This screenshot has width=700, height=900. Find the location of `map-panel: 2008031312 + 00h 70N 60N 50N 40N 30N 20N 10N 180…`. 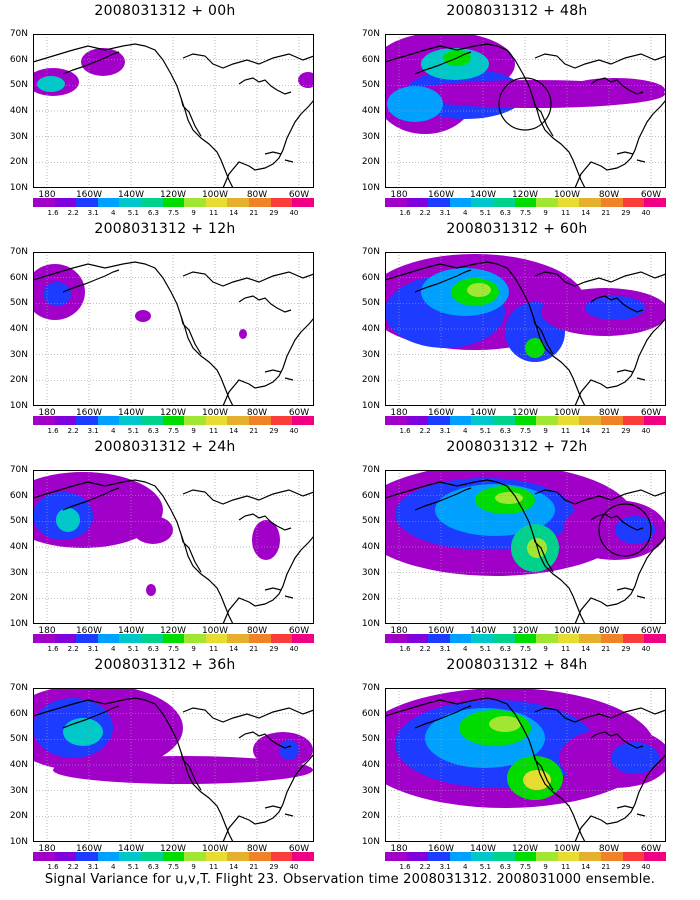

map-panel: 2008031312 + 00h 70N 60N 50N 40N 30N 20N 10N 180… is located at coordinates (165, 109).